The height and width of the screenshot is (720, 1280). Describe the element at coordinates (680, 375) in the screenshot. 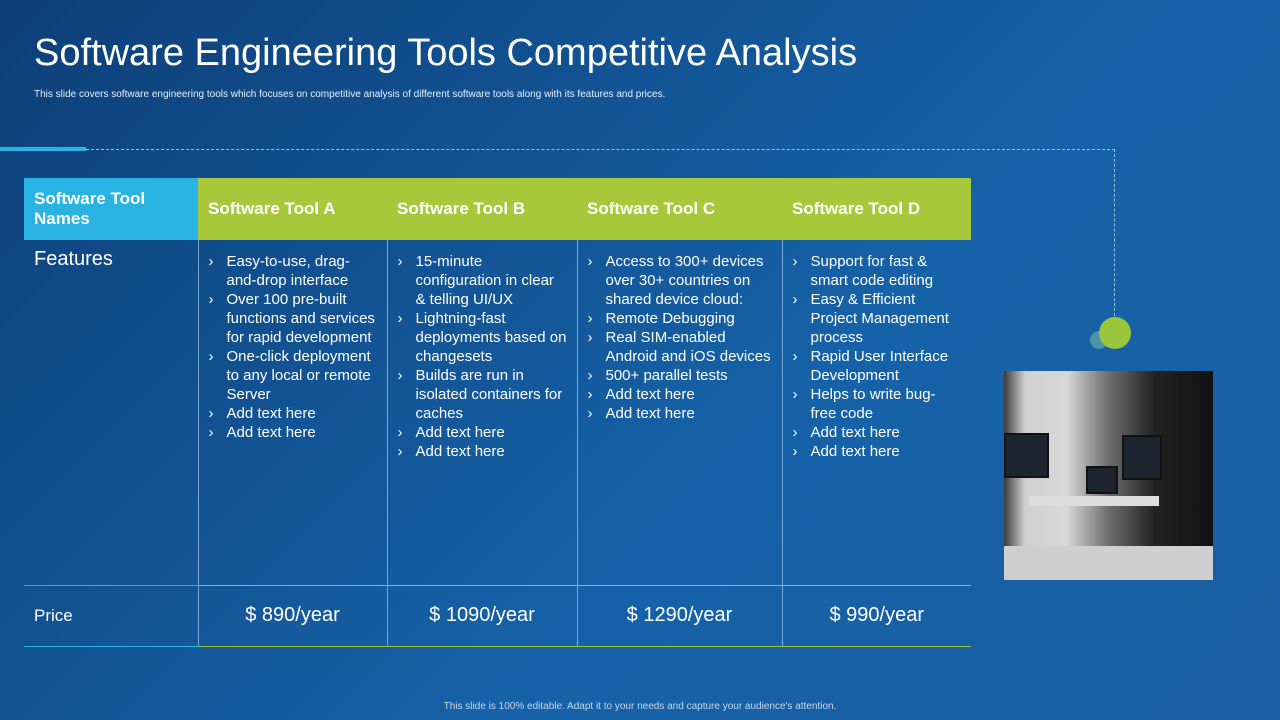

I see `feature-item: 500+ parallel tests` at that location.